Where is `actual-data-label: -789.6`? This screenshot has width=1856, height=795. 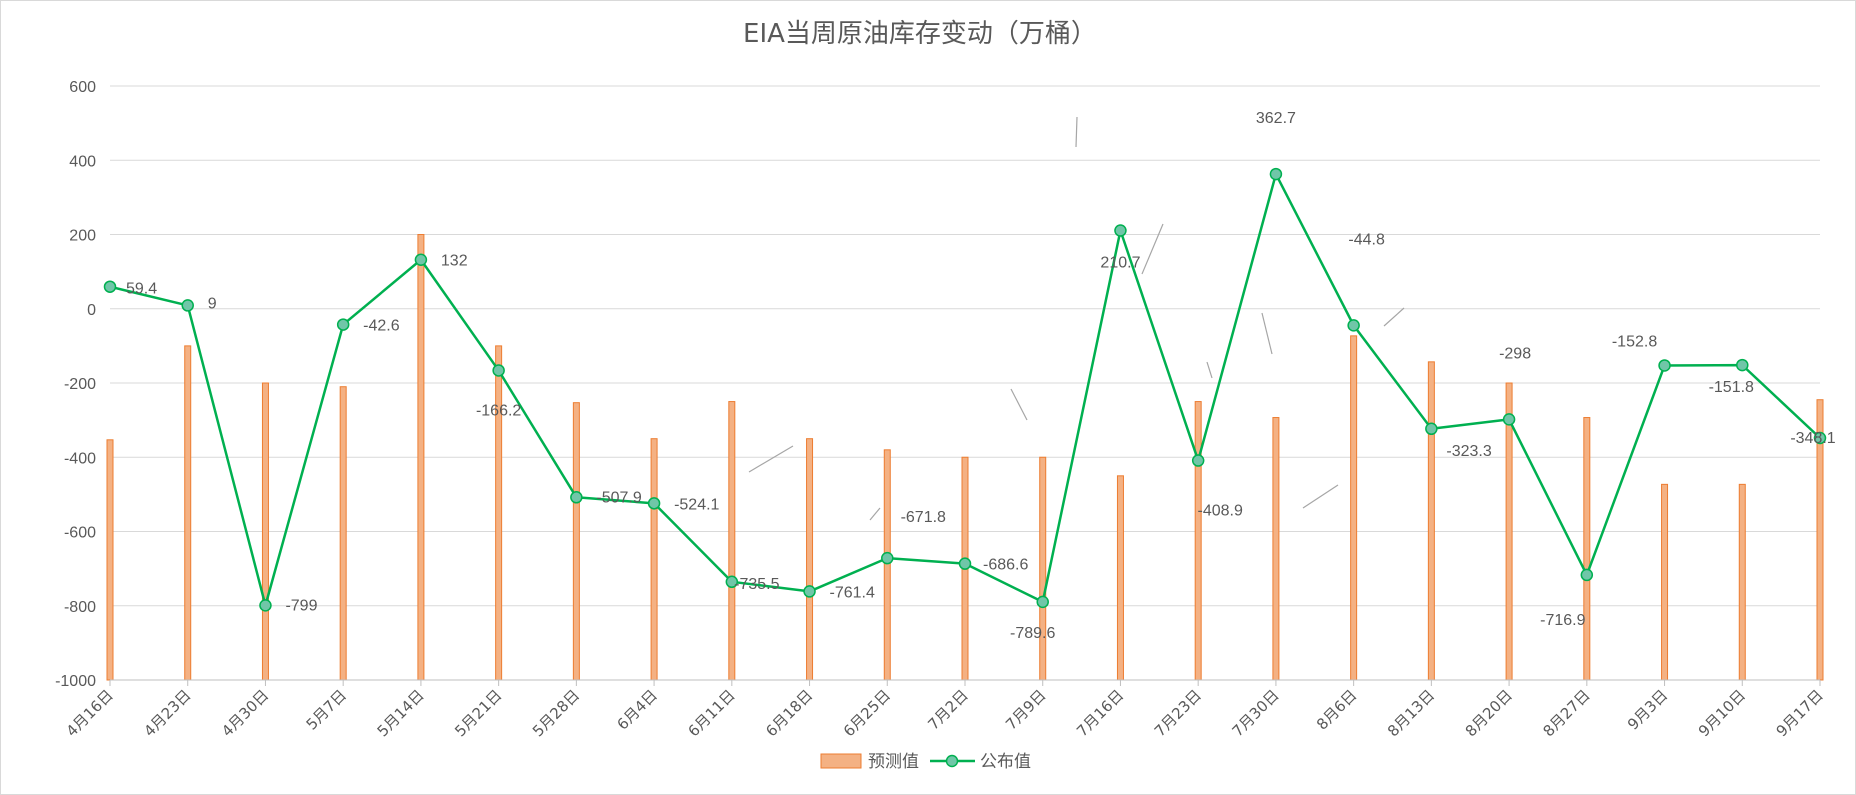 actual-data-label: -789.6 is located at coordinates (1032, 633).